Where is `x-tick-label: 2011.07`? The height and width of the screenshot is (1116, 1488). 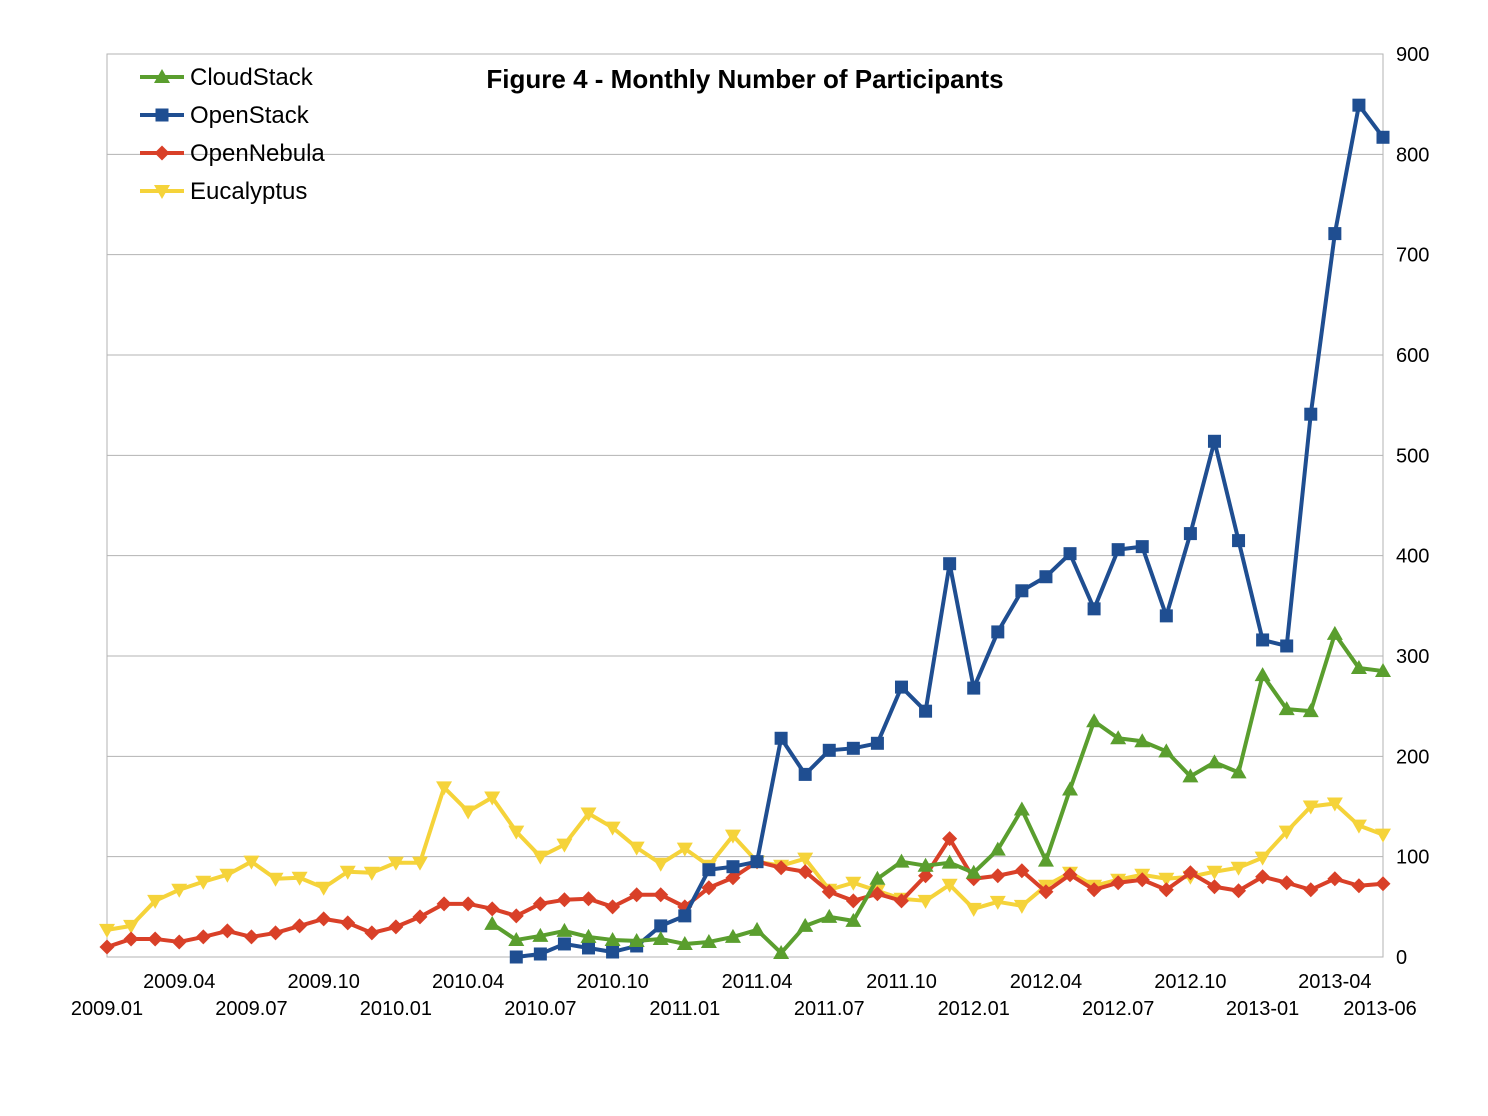
x-tick-label: 2011.07 is located at coordinates (829, 1009).